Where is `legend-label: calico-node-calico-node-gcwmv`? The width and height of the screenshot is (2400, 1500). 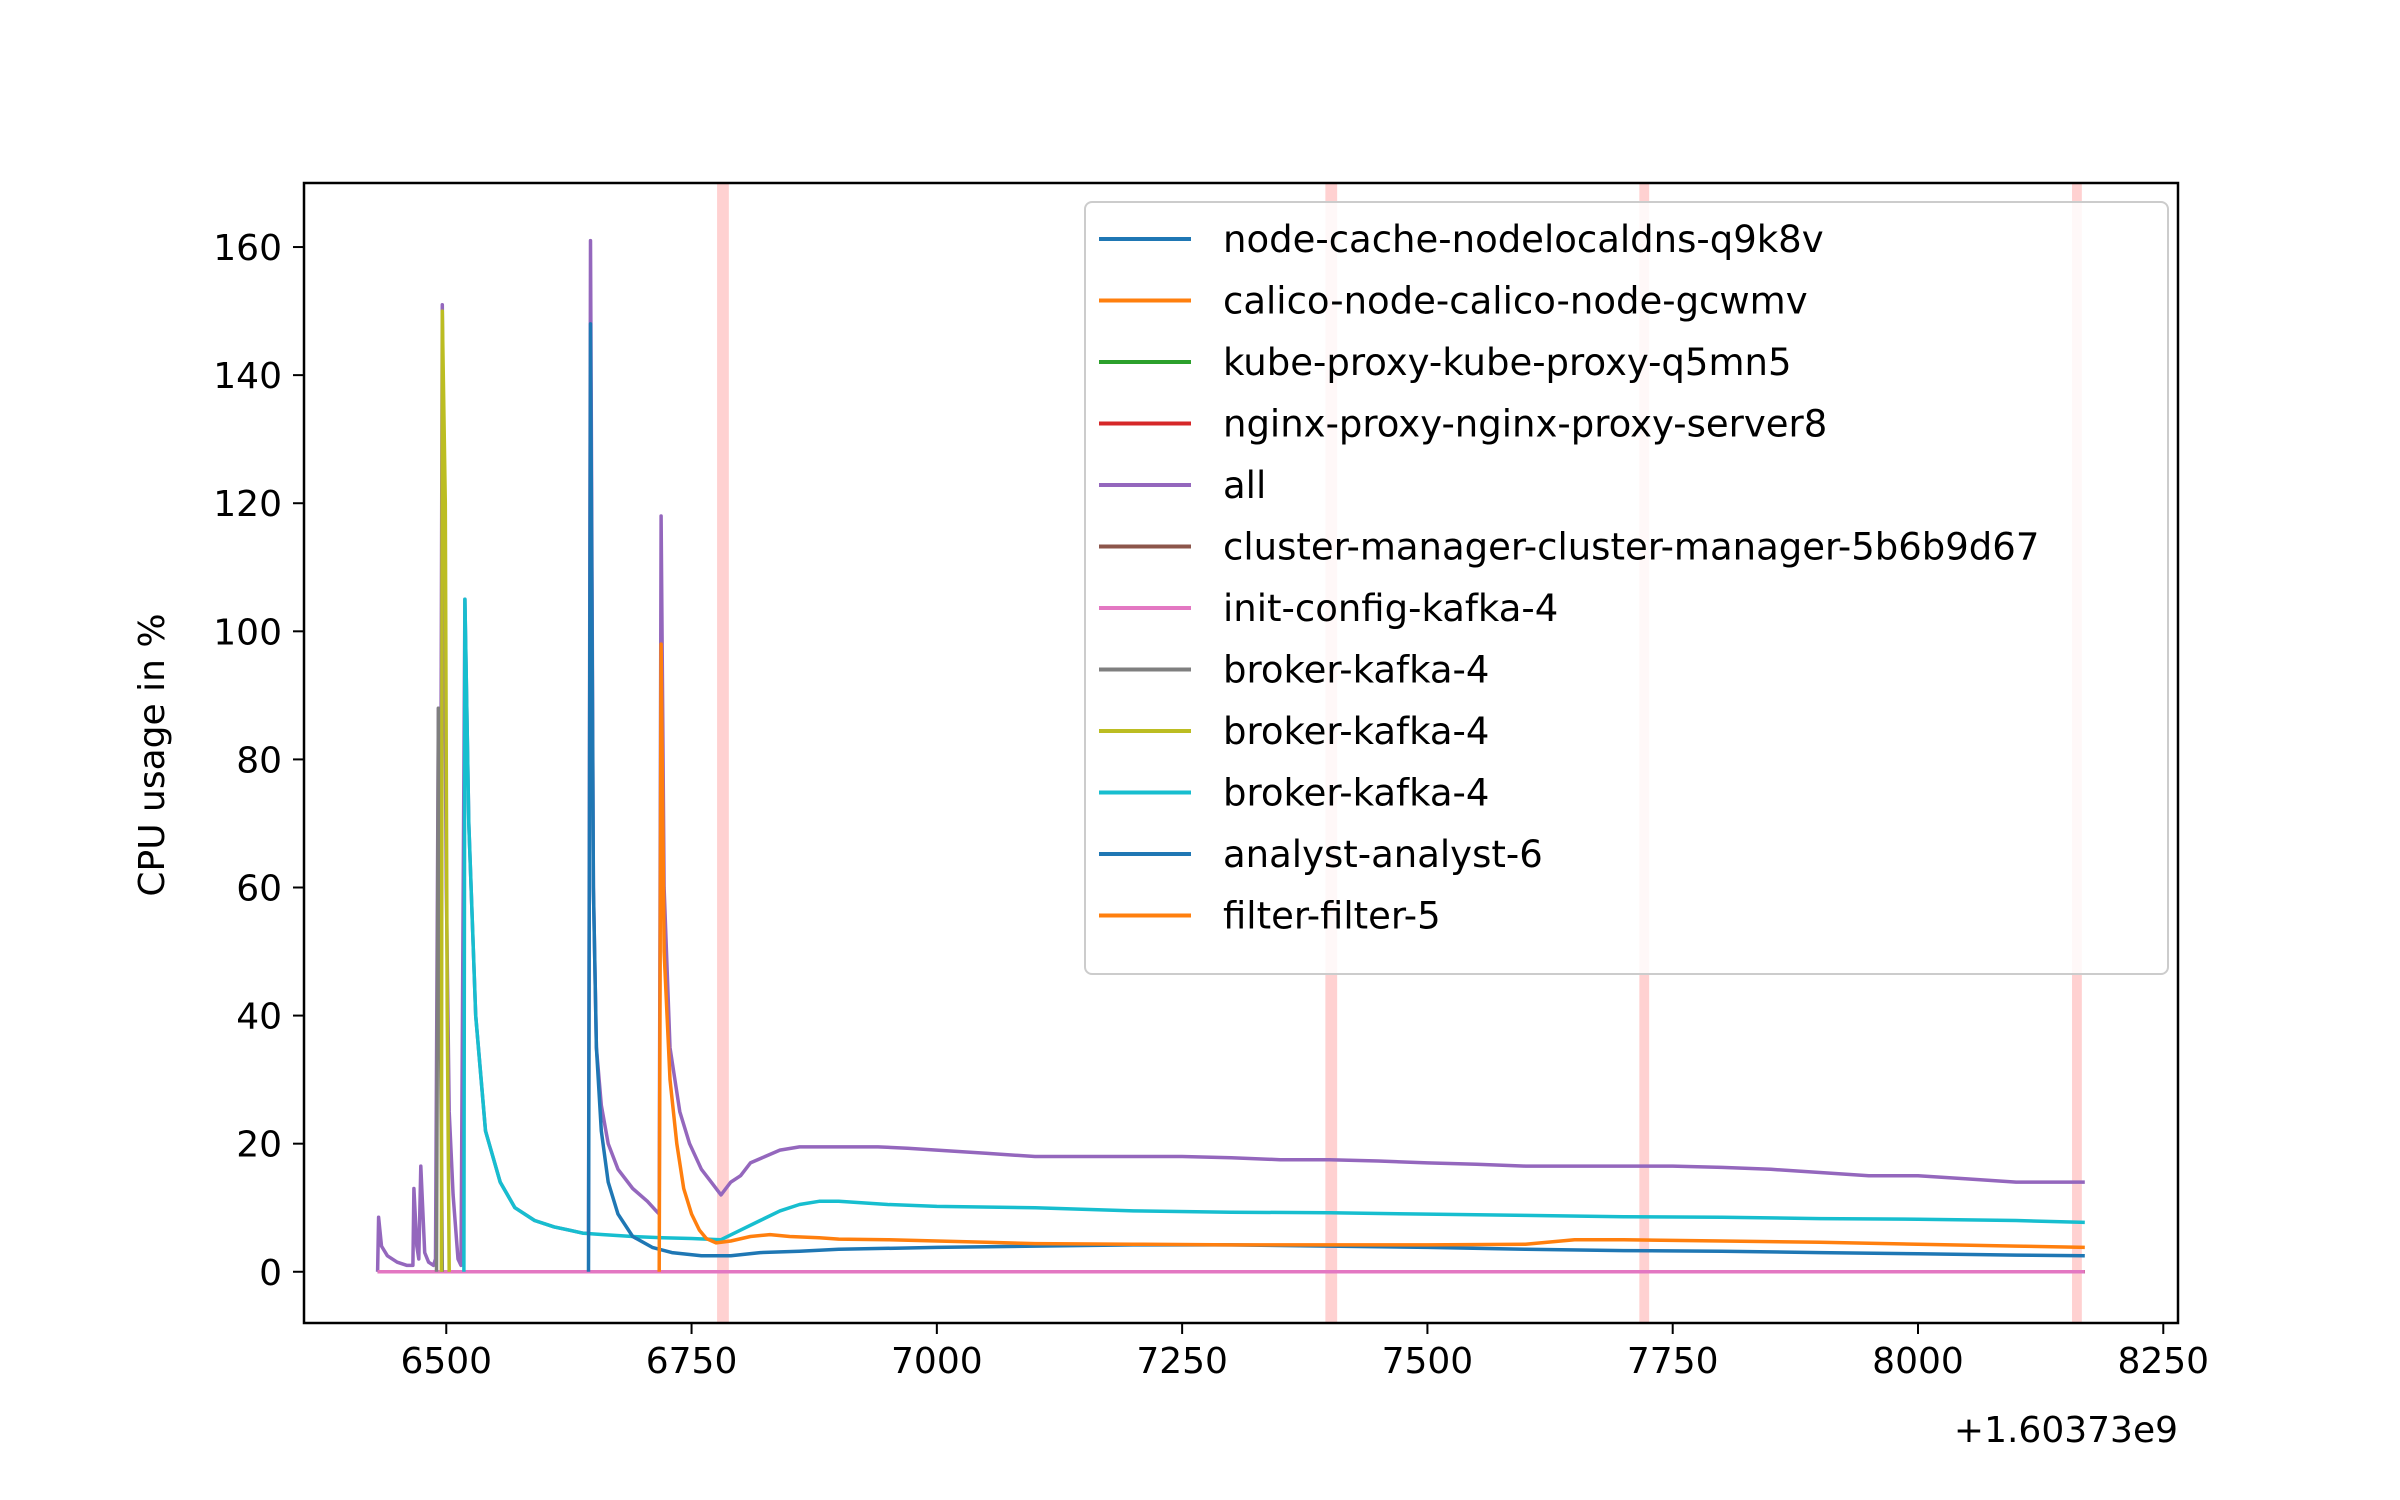 legend-label: calico-node-calico-node-gcwmv is located at coordinates (1515, 301).